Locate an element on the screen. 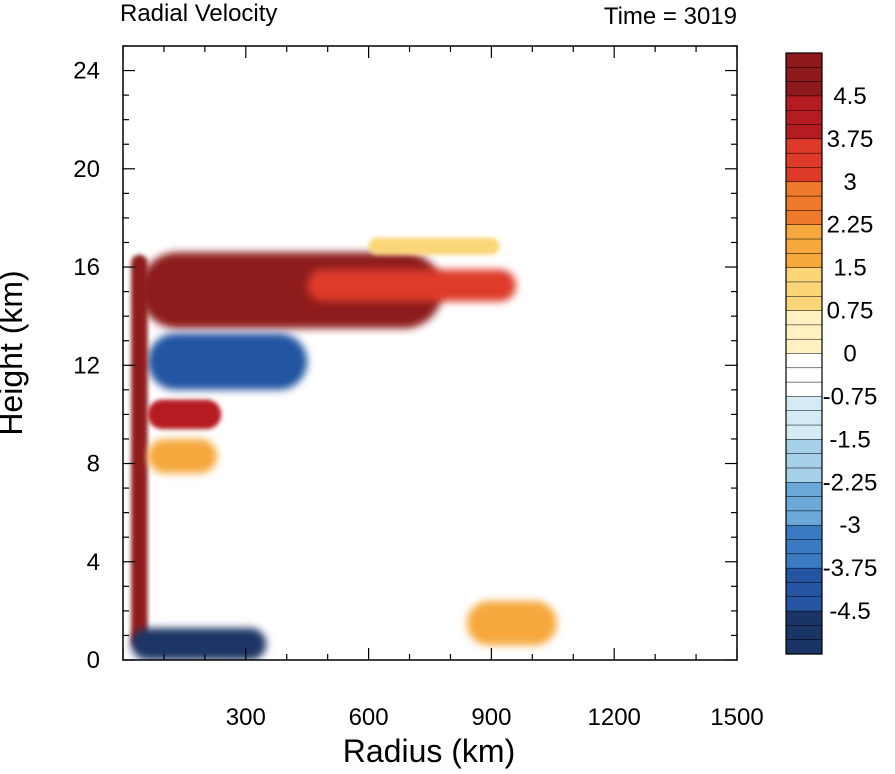 This screenshot has width=895, height=774. field-feature-8: weak upper outflow is located at coordinates (434, 246).